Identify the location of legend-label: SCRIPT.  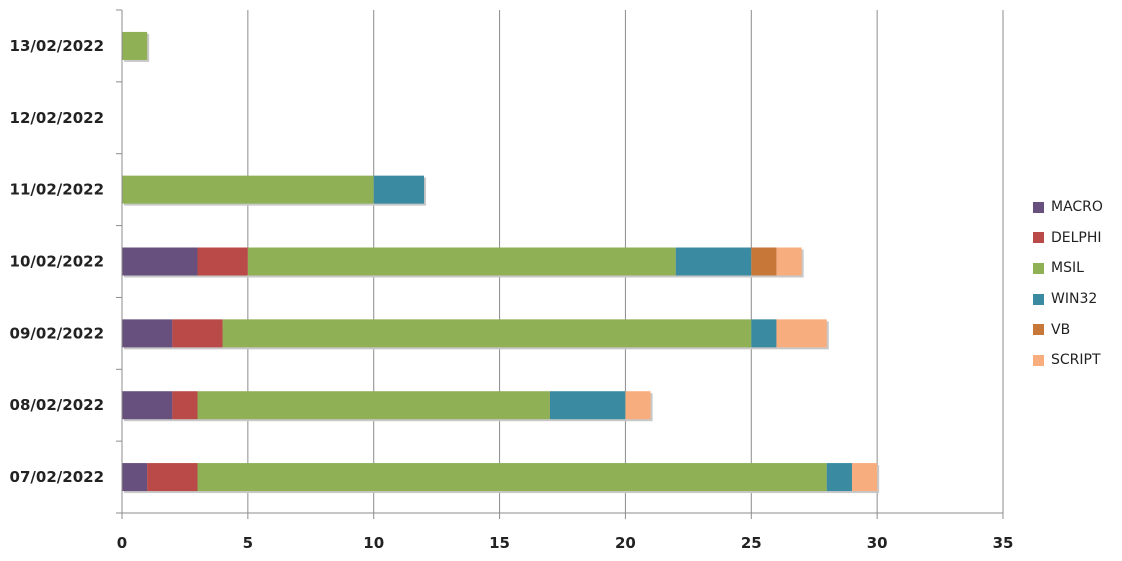
(1076, 360).